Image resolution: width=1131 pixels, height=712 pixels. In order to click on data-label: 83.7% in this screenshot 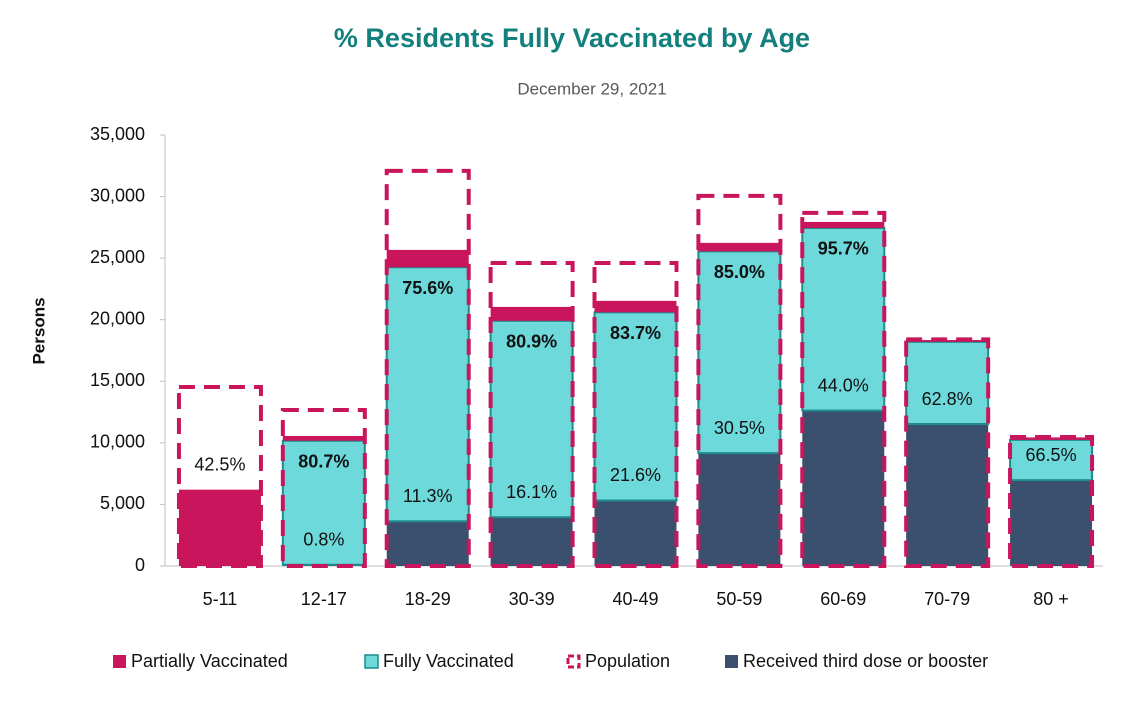, I will do `click(635, 333)`.